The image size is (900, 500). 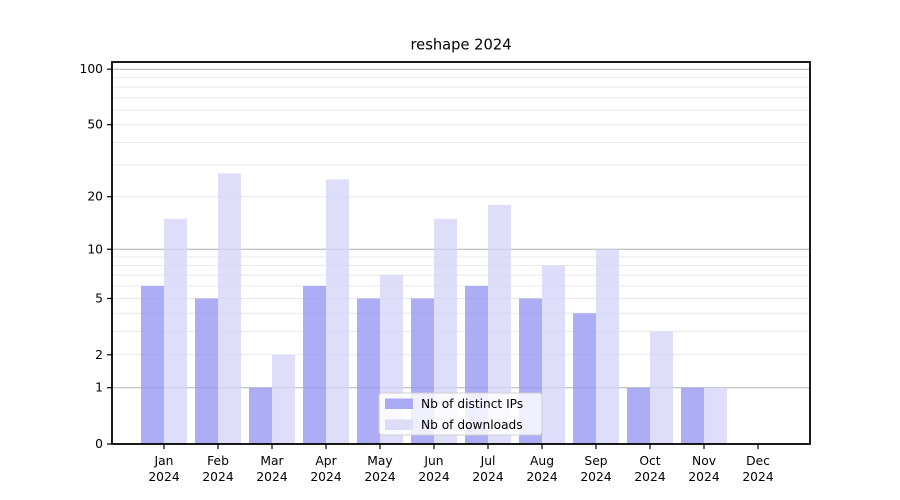 What do you see at coordinates (99, 298) in the screenshot?
I see `y-tick-label-5: 5` at bounding box center [99, 298].